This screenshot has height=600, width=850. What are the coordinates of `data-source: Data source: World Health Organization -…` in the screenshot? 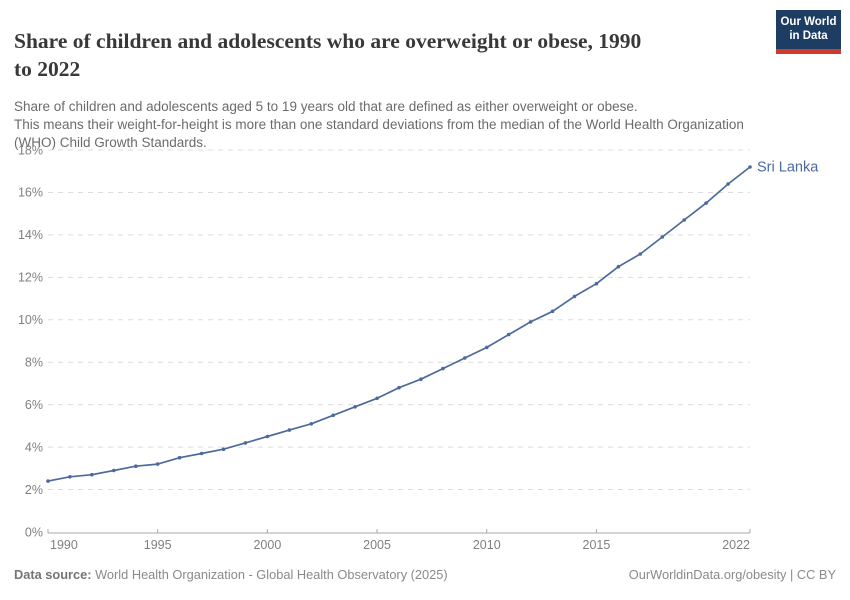 It's located at (231, 574).